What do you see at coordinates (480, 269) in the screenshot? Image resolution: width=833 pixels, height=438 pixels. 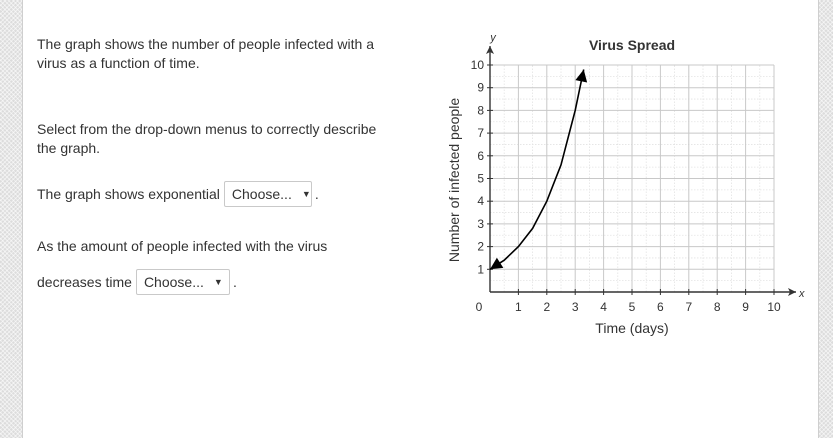 I see `y-tick-label: 1` at bounding box center [480, 269].